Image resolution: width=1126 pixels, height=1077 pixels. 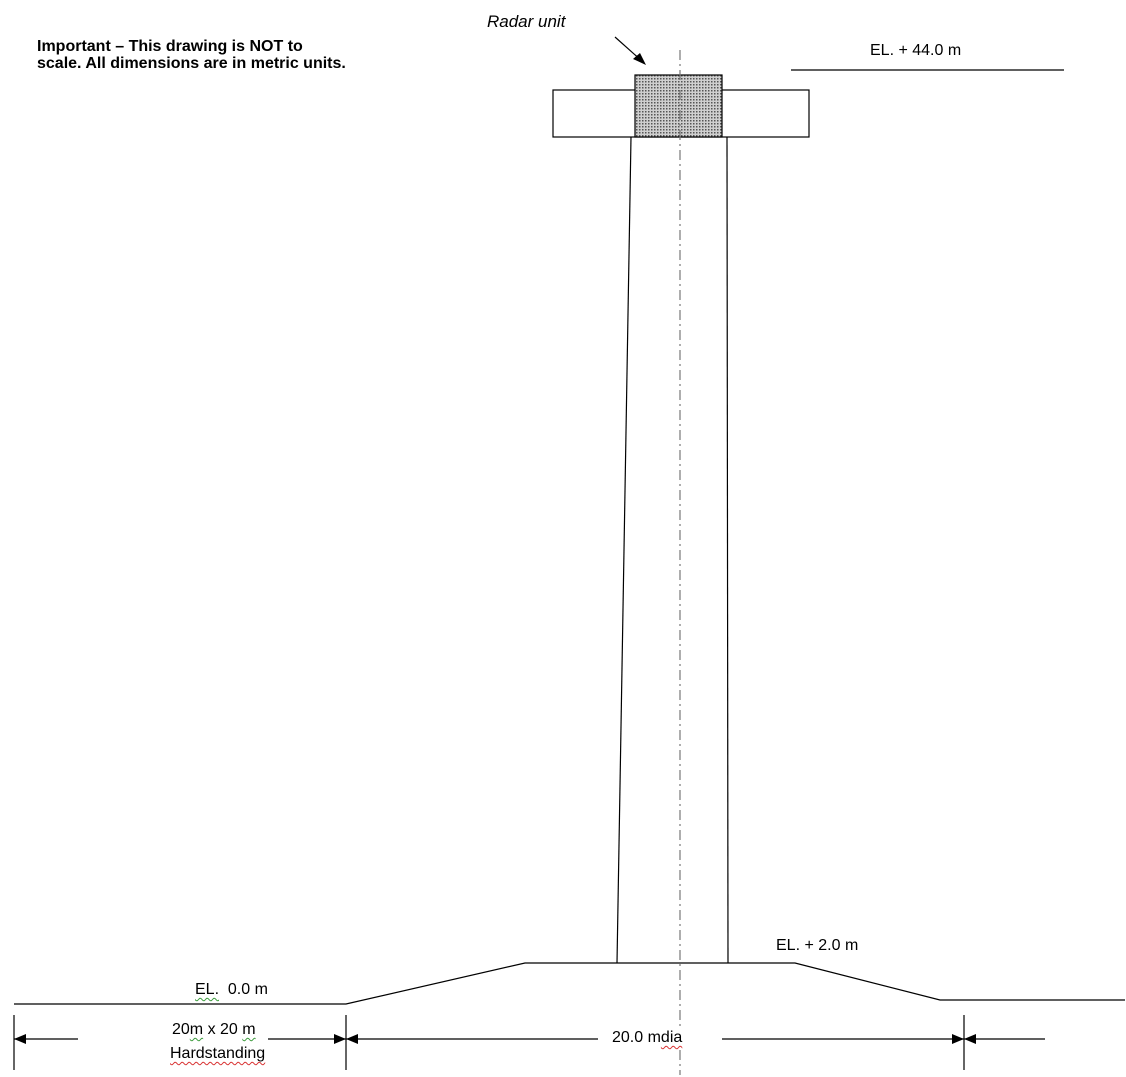 I want to click on hardstanding-size-unit2: m, so click(x=249, y=1029).